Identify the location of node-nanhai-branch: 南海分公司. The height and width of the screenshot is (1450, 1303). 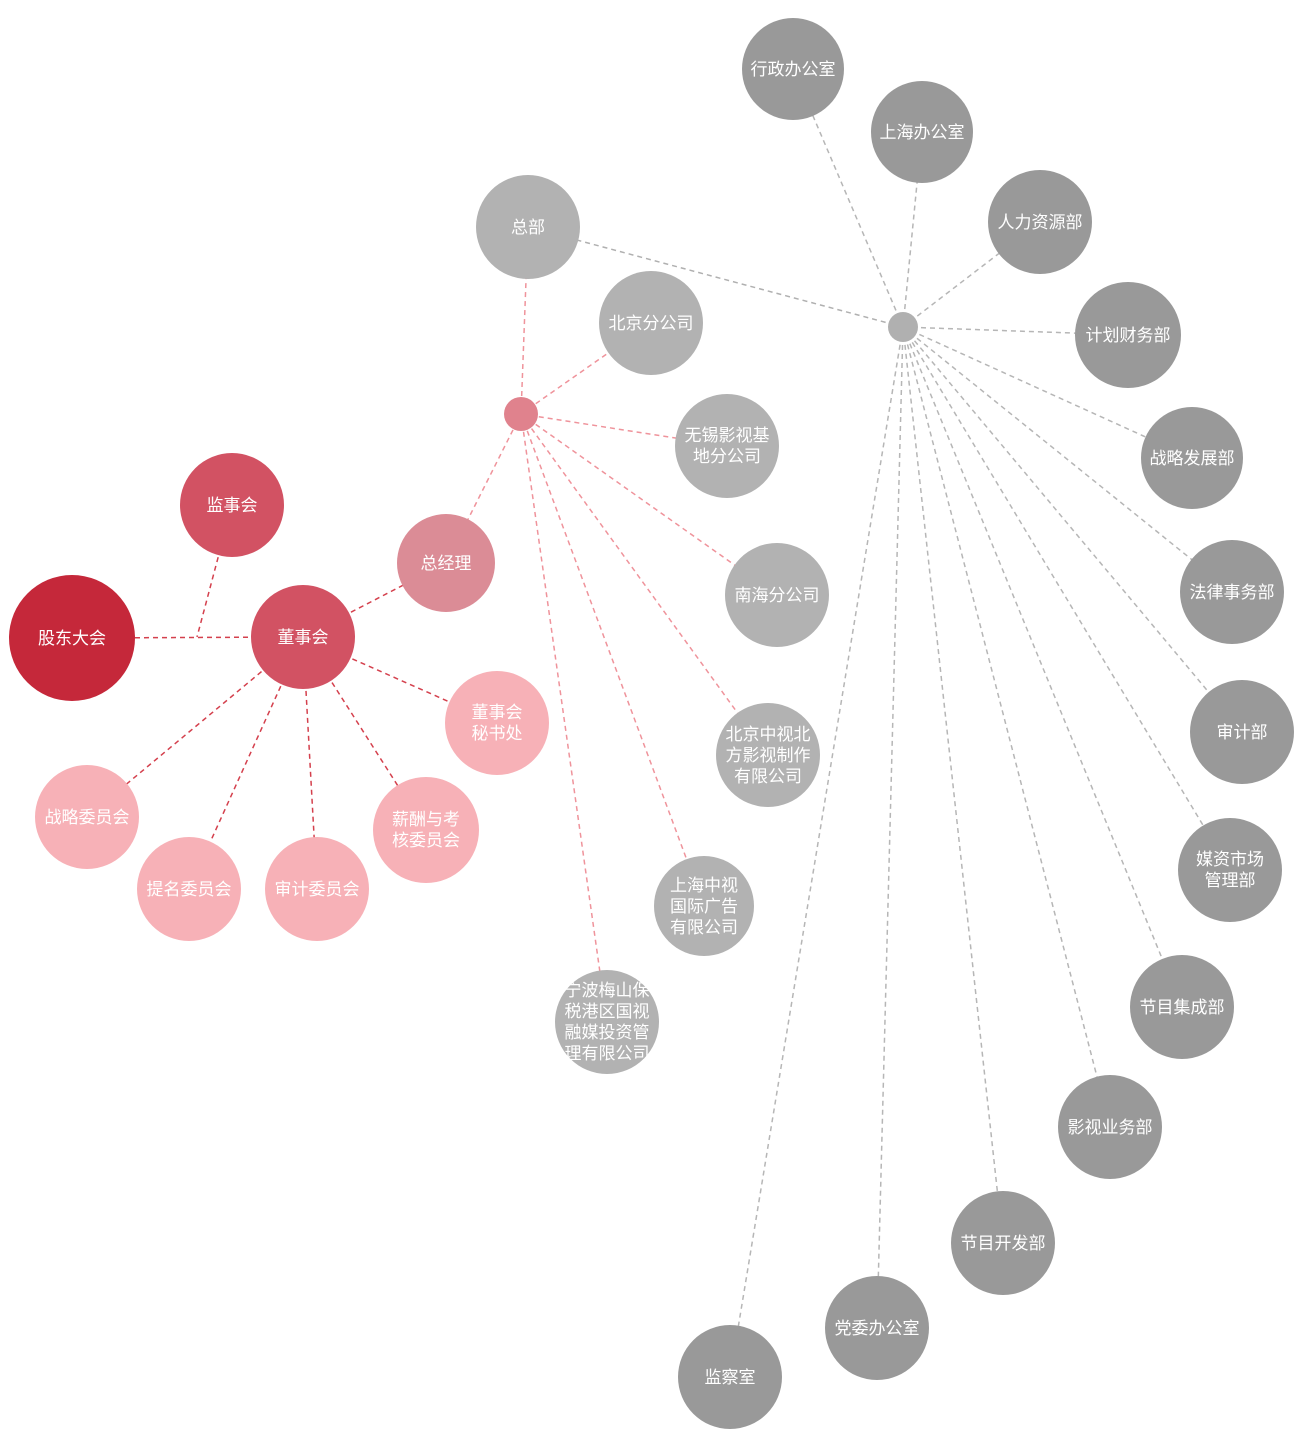
(777, 595).